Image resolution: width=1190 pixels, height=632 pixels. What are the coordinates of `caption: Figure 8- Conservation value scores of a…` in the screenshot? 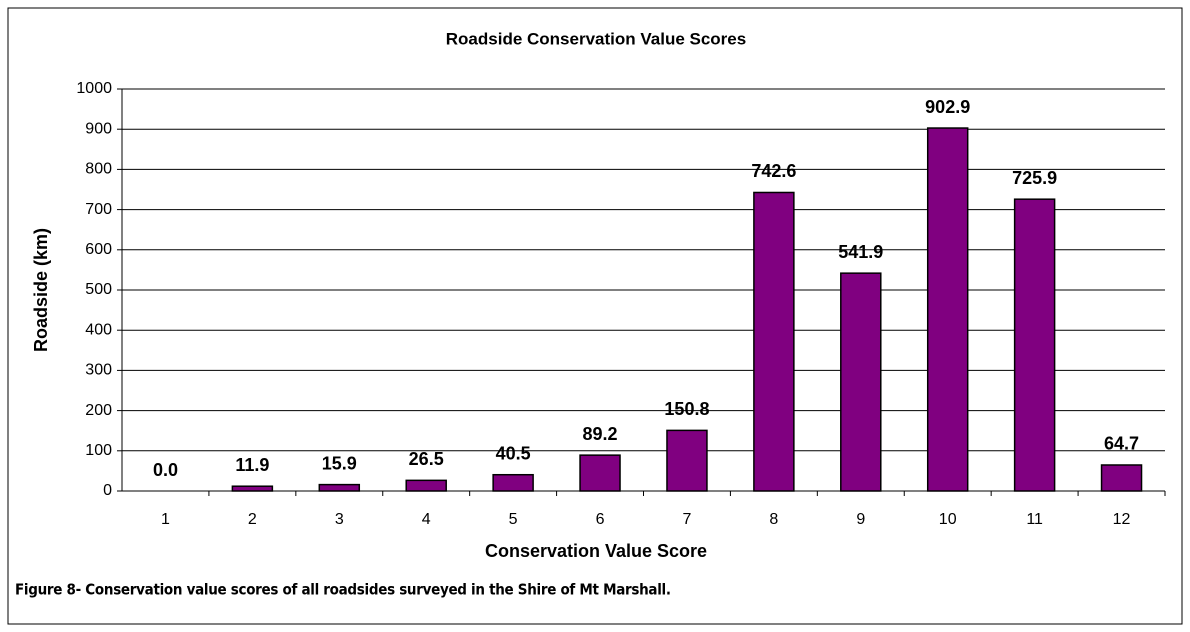 It's located at (343, 590).